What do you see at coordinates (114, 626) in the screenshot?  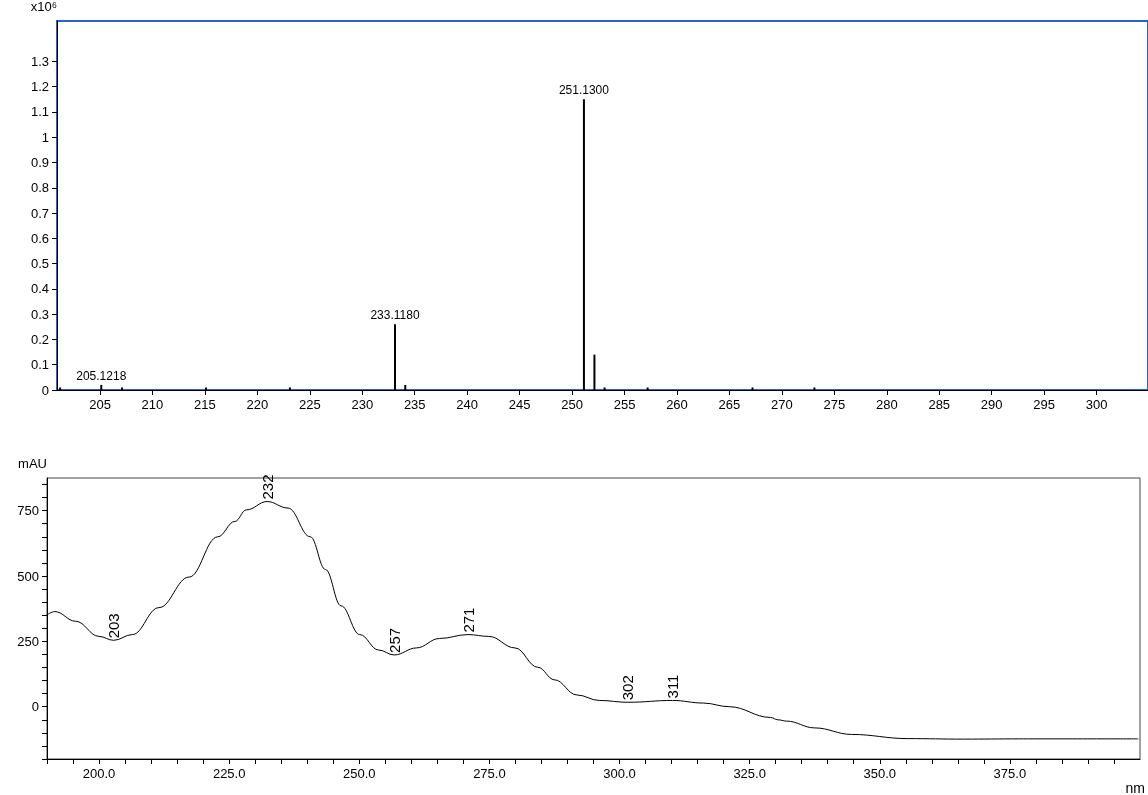 I see `annotation: 203` at bounding box center [114, 626].